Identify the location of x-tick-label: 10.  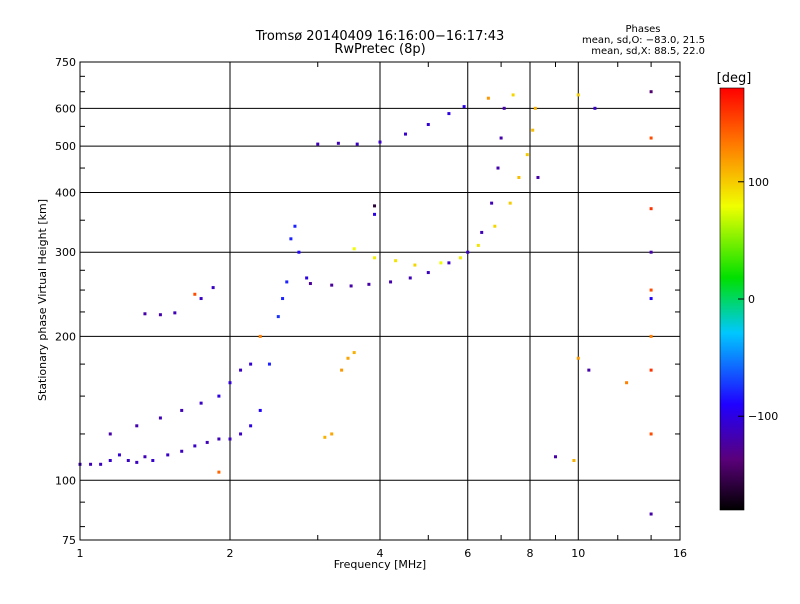
(578, 553).